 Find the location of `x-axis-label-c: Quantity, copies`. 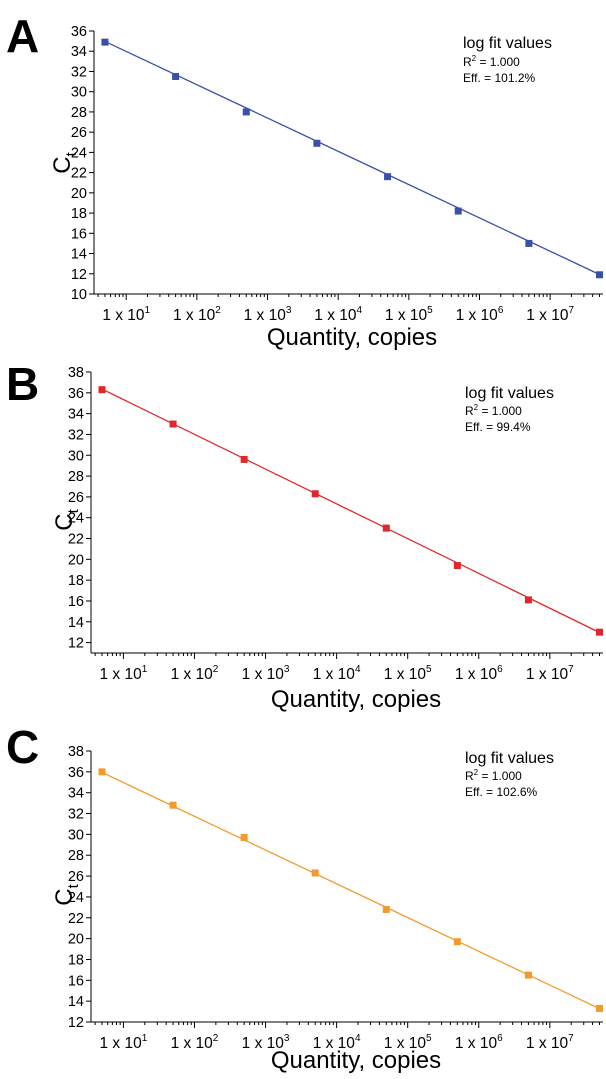

x-axis-label-c: Quantity, copies is located at coordinates (356, 1060).